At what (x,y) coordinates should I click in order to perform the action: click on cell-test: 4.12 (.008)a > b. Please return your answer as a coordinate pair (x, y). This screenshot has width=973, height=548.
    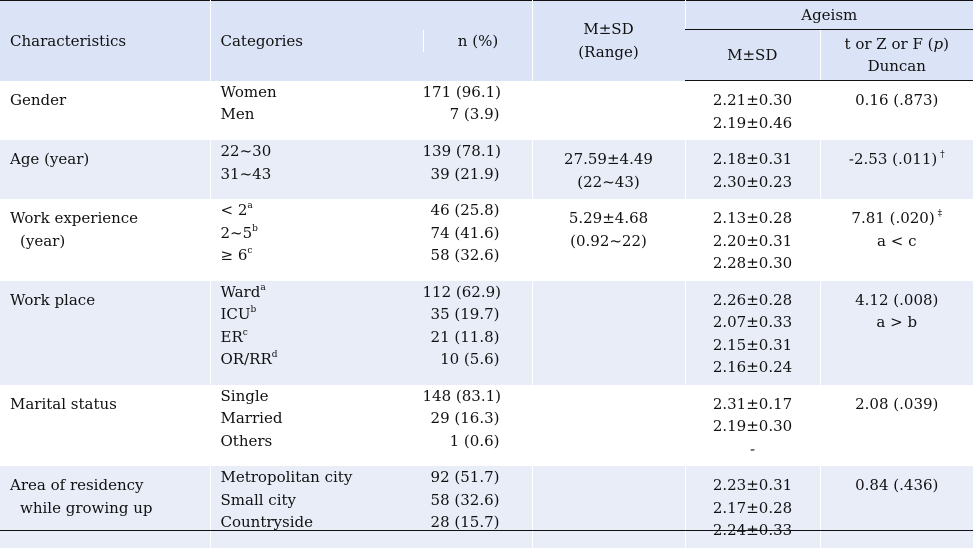
    Looking at the image, I should click on (896, 333).